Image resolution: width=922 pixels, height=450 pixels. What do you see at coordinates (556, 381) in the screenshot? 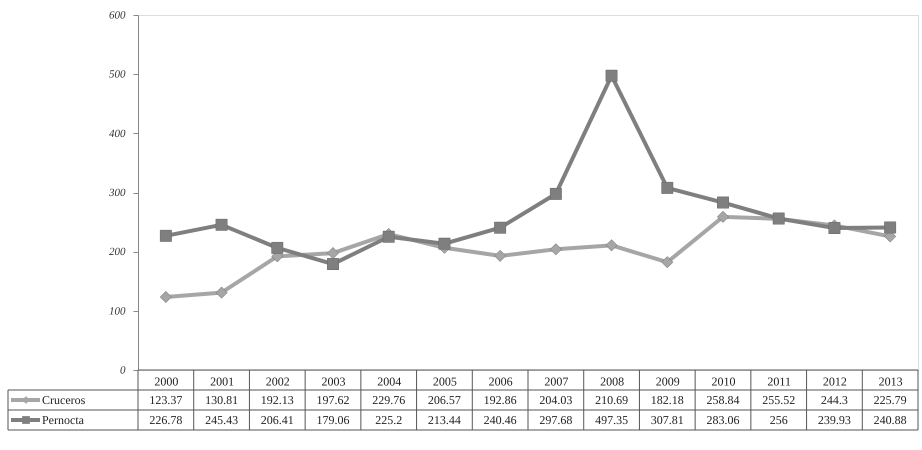
I see `x-tick-label: 2007` at bounding box center [556, 381].